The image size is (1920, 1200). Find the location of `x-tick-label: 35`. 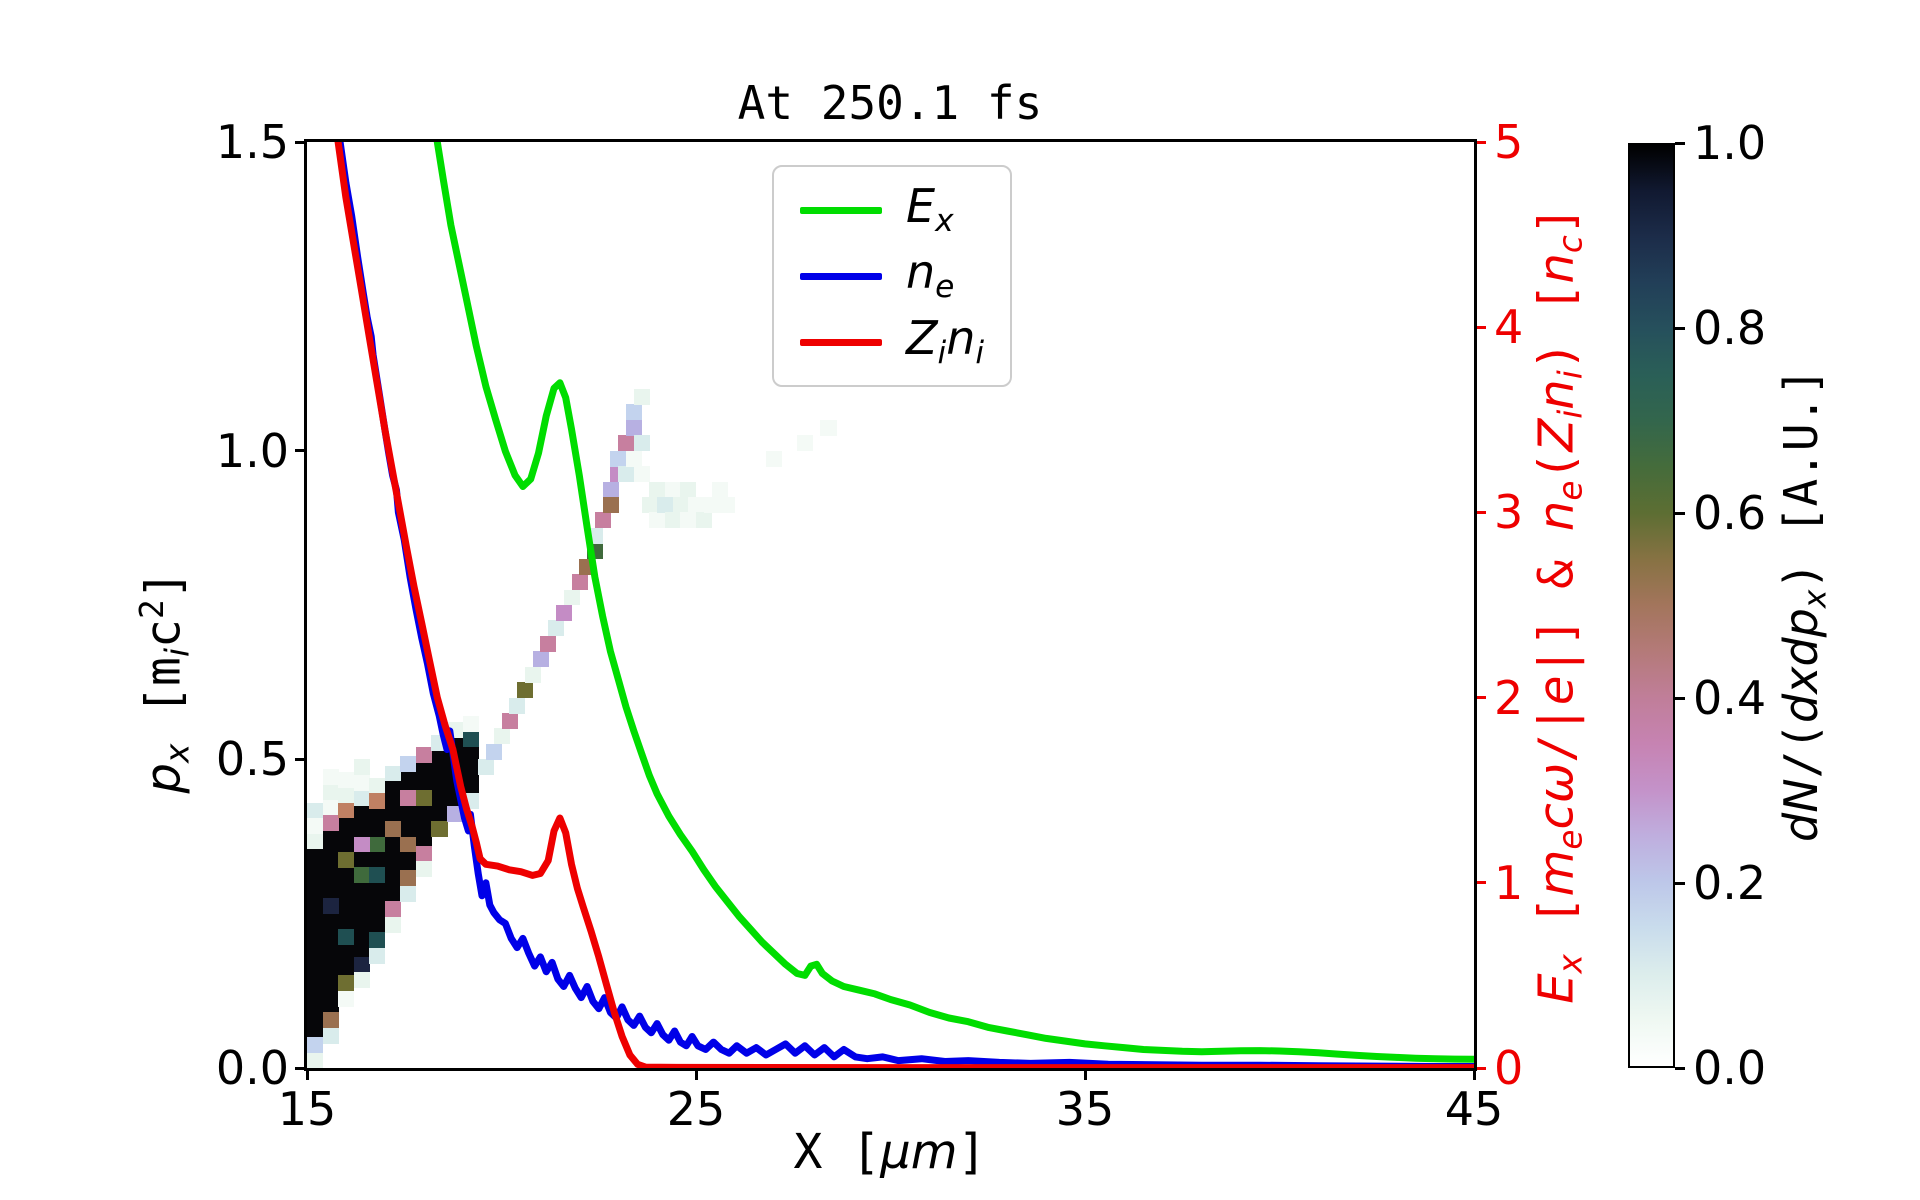

x-tick-label: 35 is located at coordinates (1085, 1109).